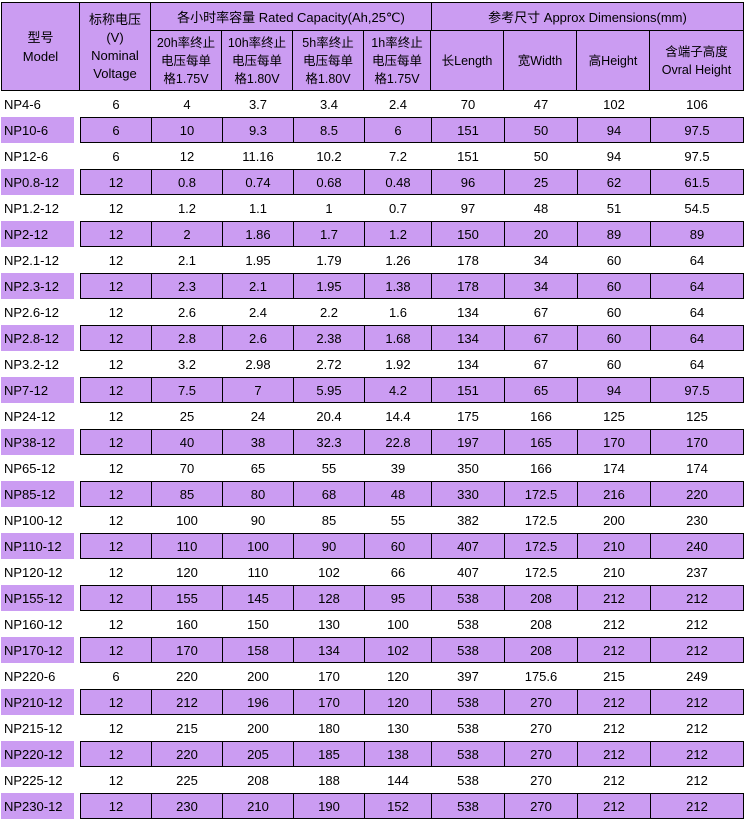 This screenshot has width=746, height=824. Describe the element at coordinates (30, 416) in the screenshot. I see `model-label: NP24-12` at that location.